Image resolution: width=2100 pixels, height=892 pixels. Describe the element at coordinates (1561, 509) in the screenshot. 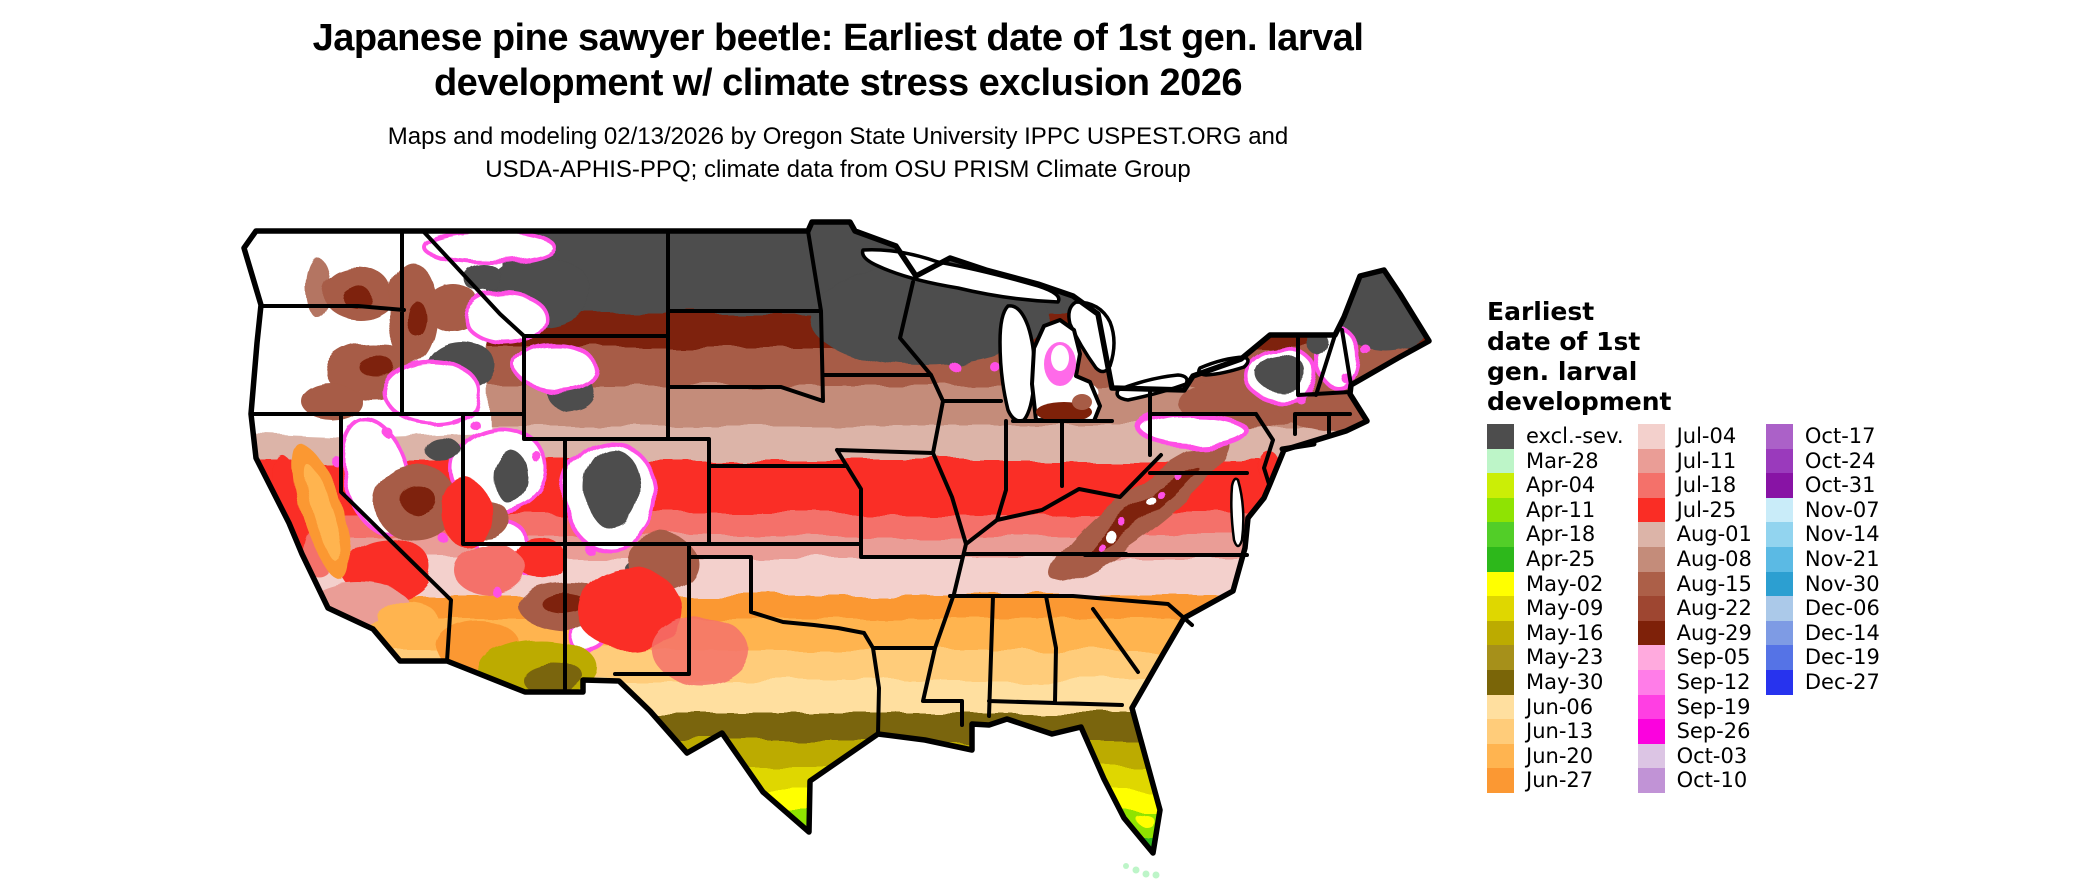

I see `legend-label: Apr-11` at that location.